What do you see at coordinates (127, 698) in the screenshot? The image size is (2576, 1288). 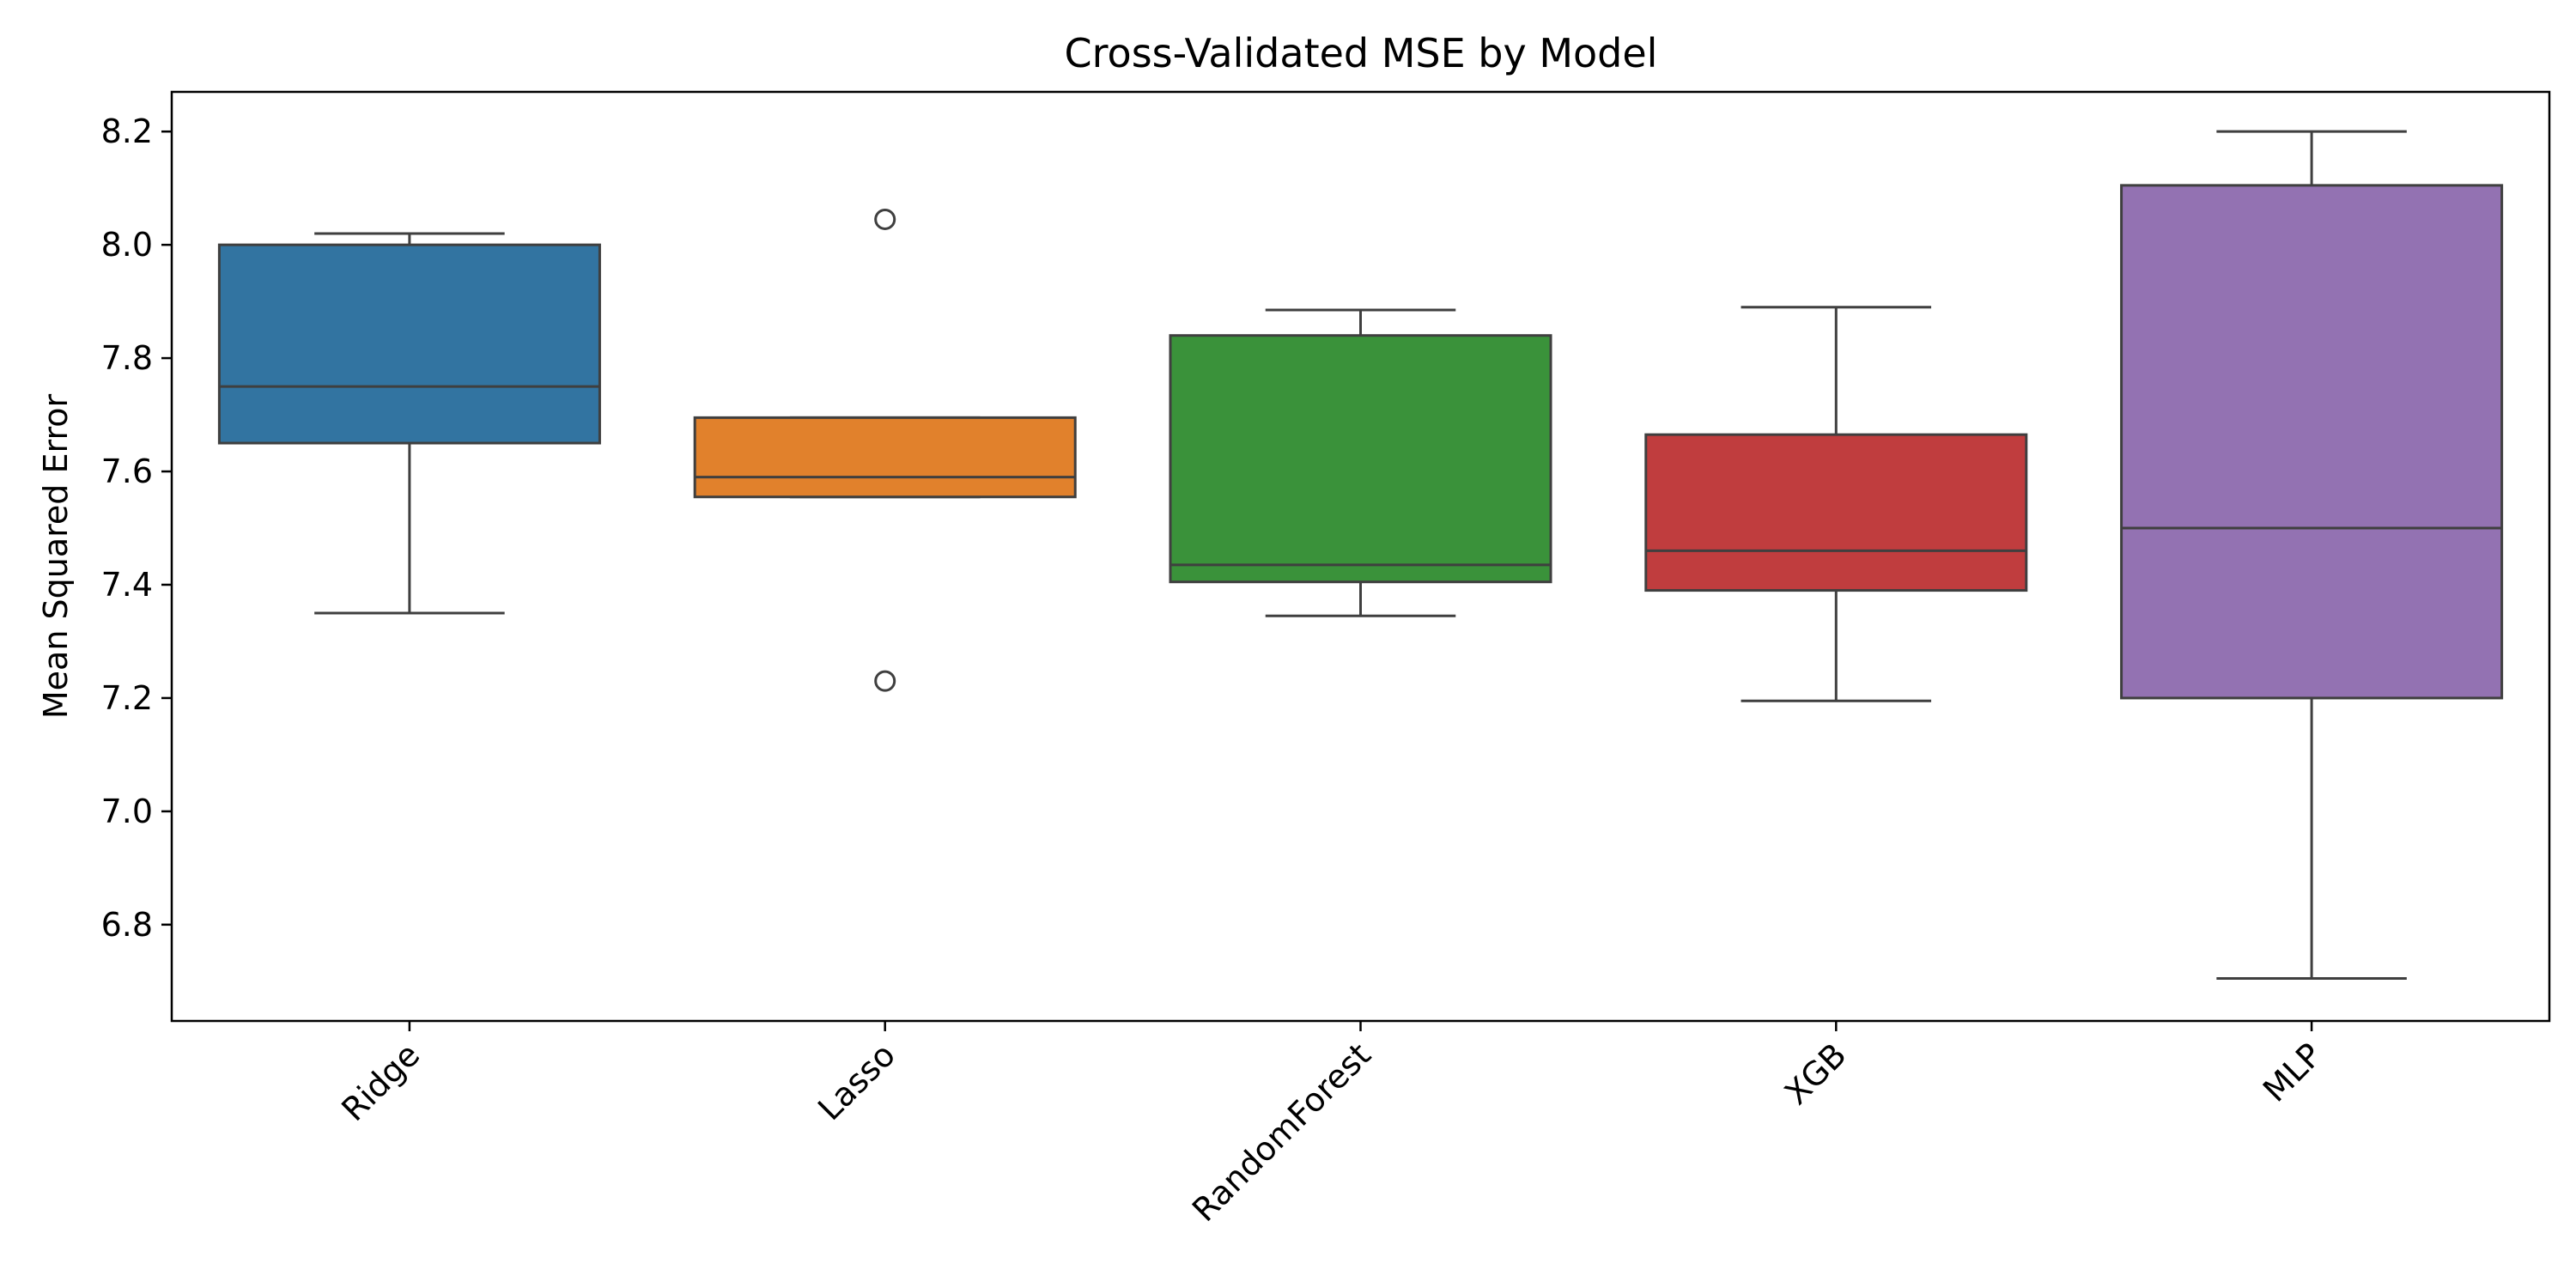 I see `y-tick-label: 7.2` at bounding box center [127, 698].